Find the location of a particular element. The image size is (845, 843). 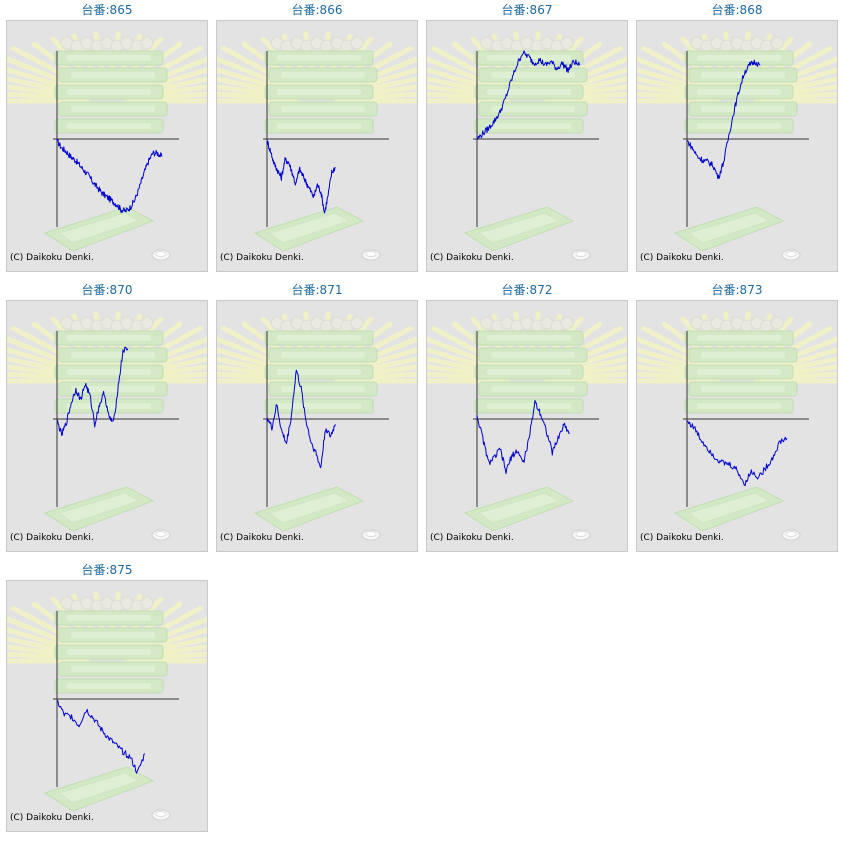

machine-chart-card: 台番:873 (C) Daikoku Denki. is located at coordinates (737, 417).